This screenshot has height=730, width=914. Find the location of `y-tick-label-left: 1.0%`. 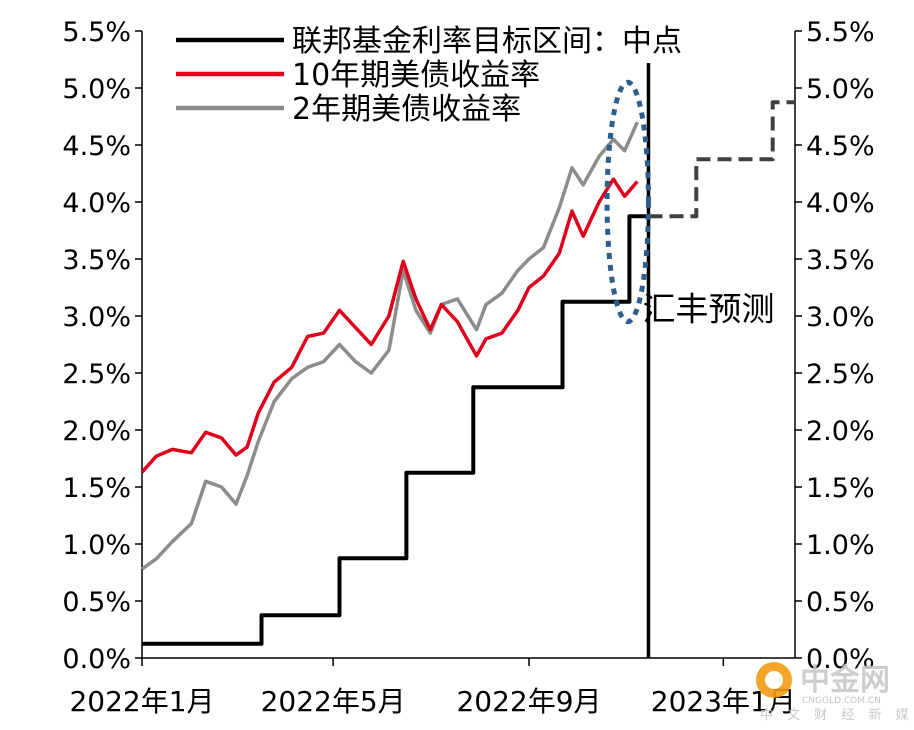

y-tick-label-left: 1.0% is located at coordinates (96, 545).